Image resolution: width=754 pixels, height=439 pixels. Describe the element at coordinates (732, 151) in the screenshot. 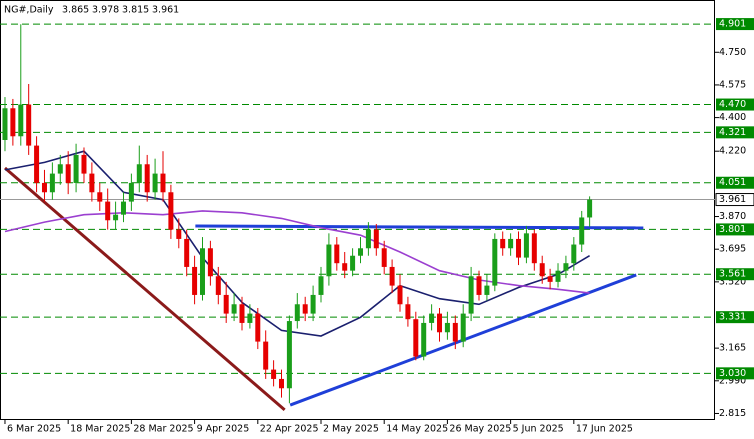

I see `y-tick-label: 4.220` at that location.